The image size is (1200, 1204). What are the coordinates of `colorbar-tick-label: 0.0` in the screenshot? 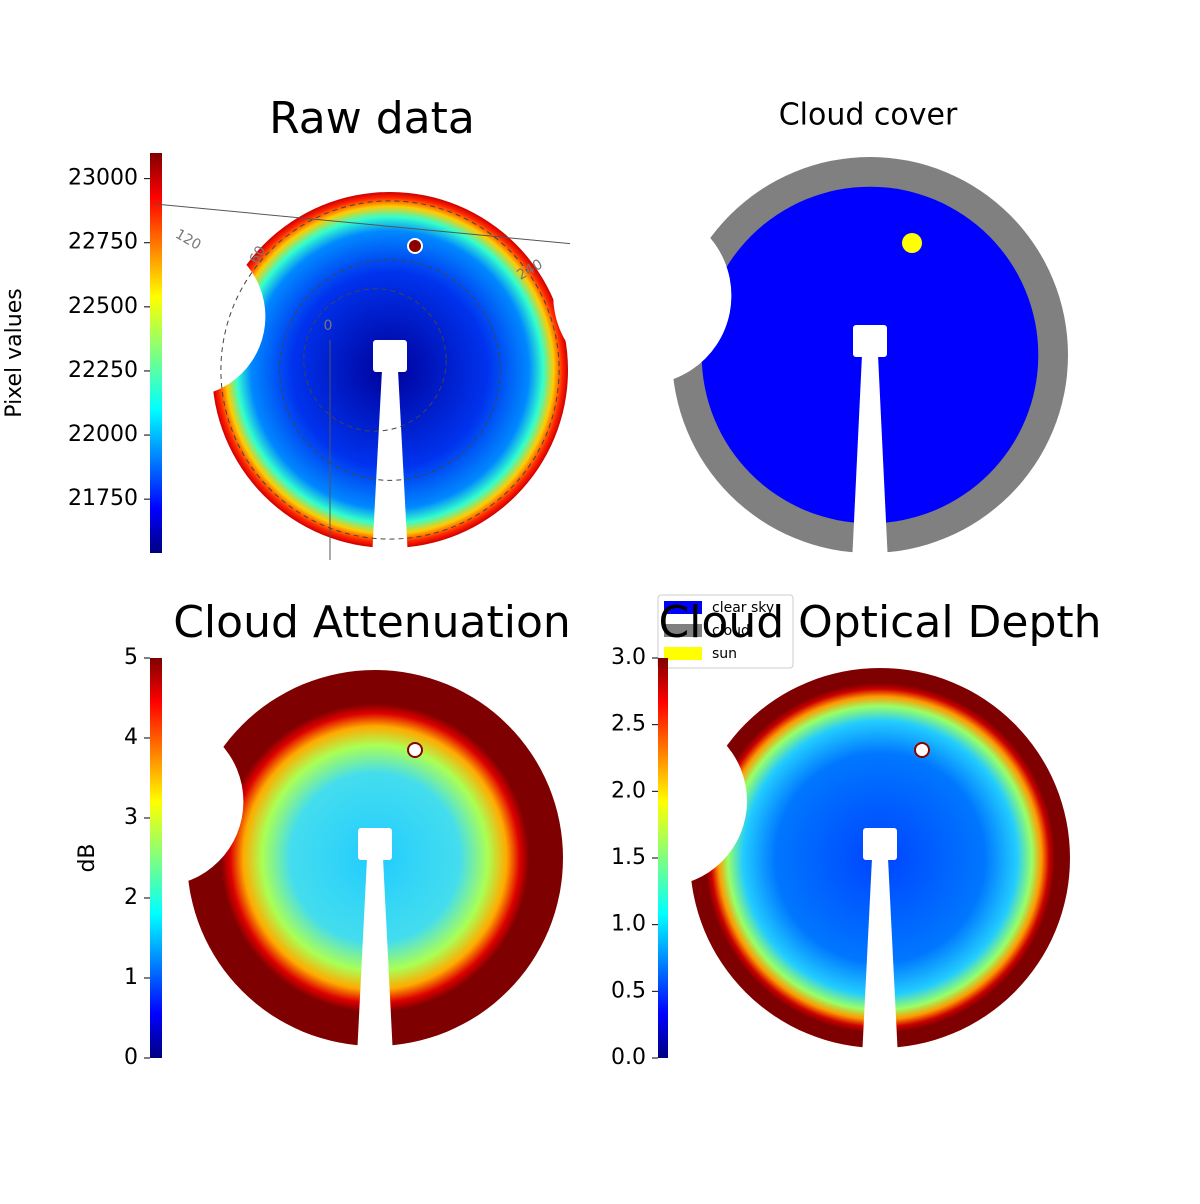 It's located at (628, 1057).